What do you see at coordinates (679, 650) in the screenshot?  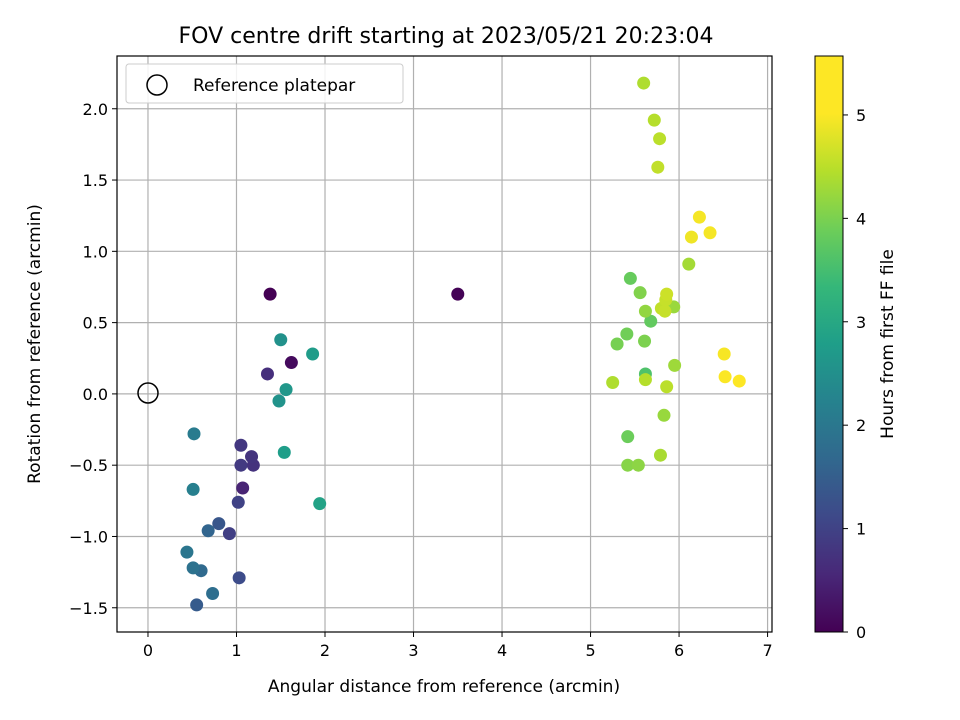 I see `x-tick-label: 6` at bounding box center [679, 650].